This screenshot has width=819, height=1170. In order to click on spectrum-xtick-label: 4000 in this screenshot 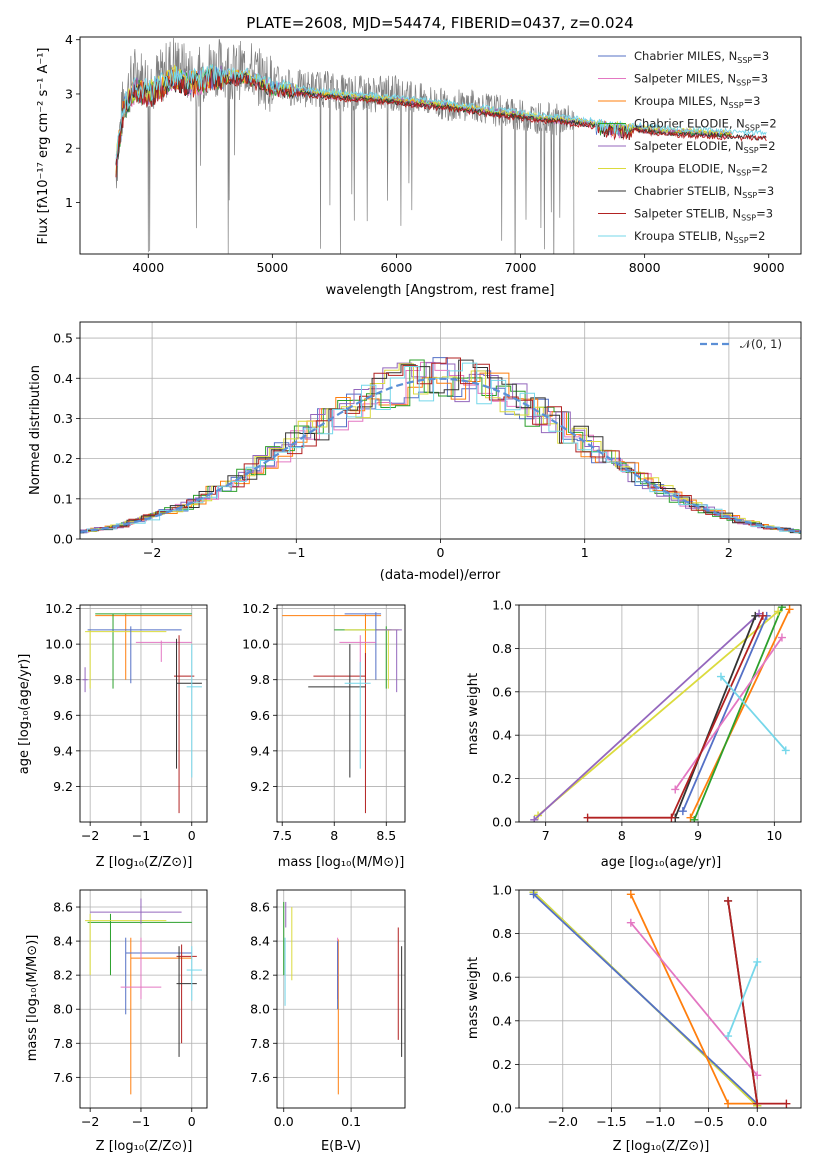, I will do `click(148, 267)`.